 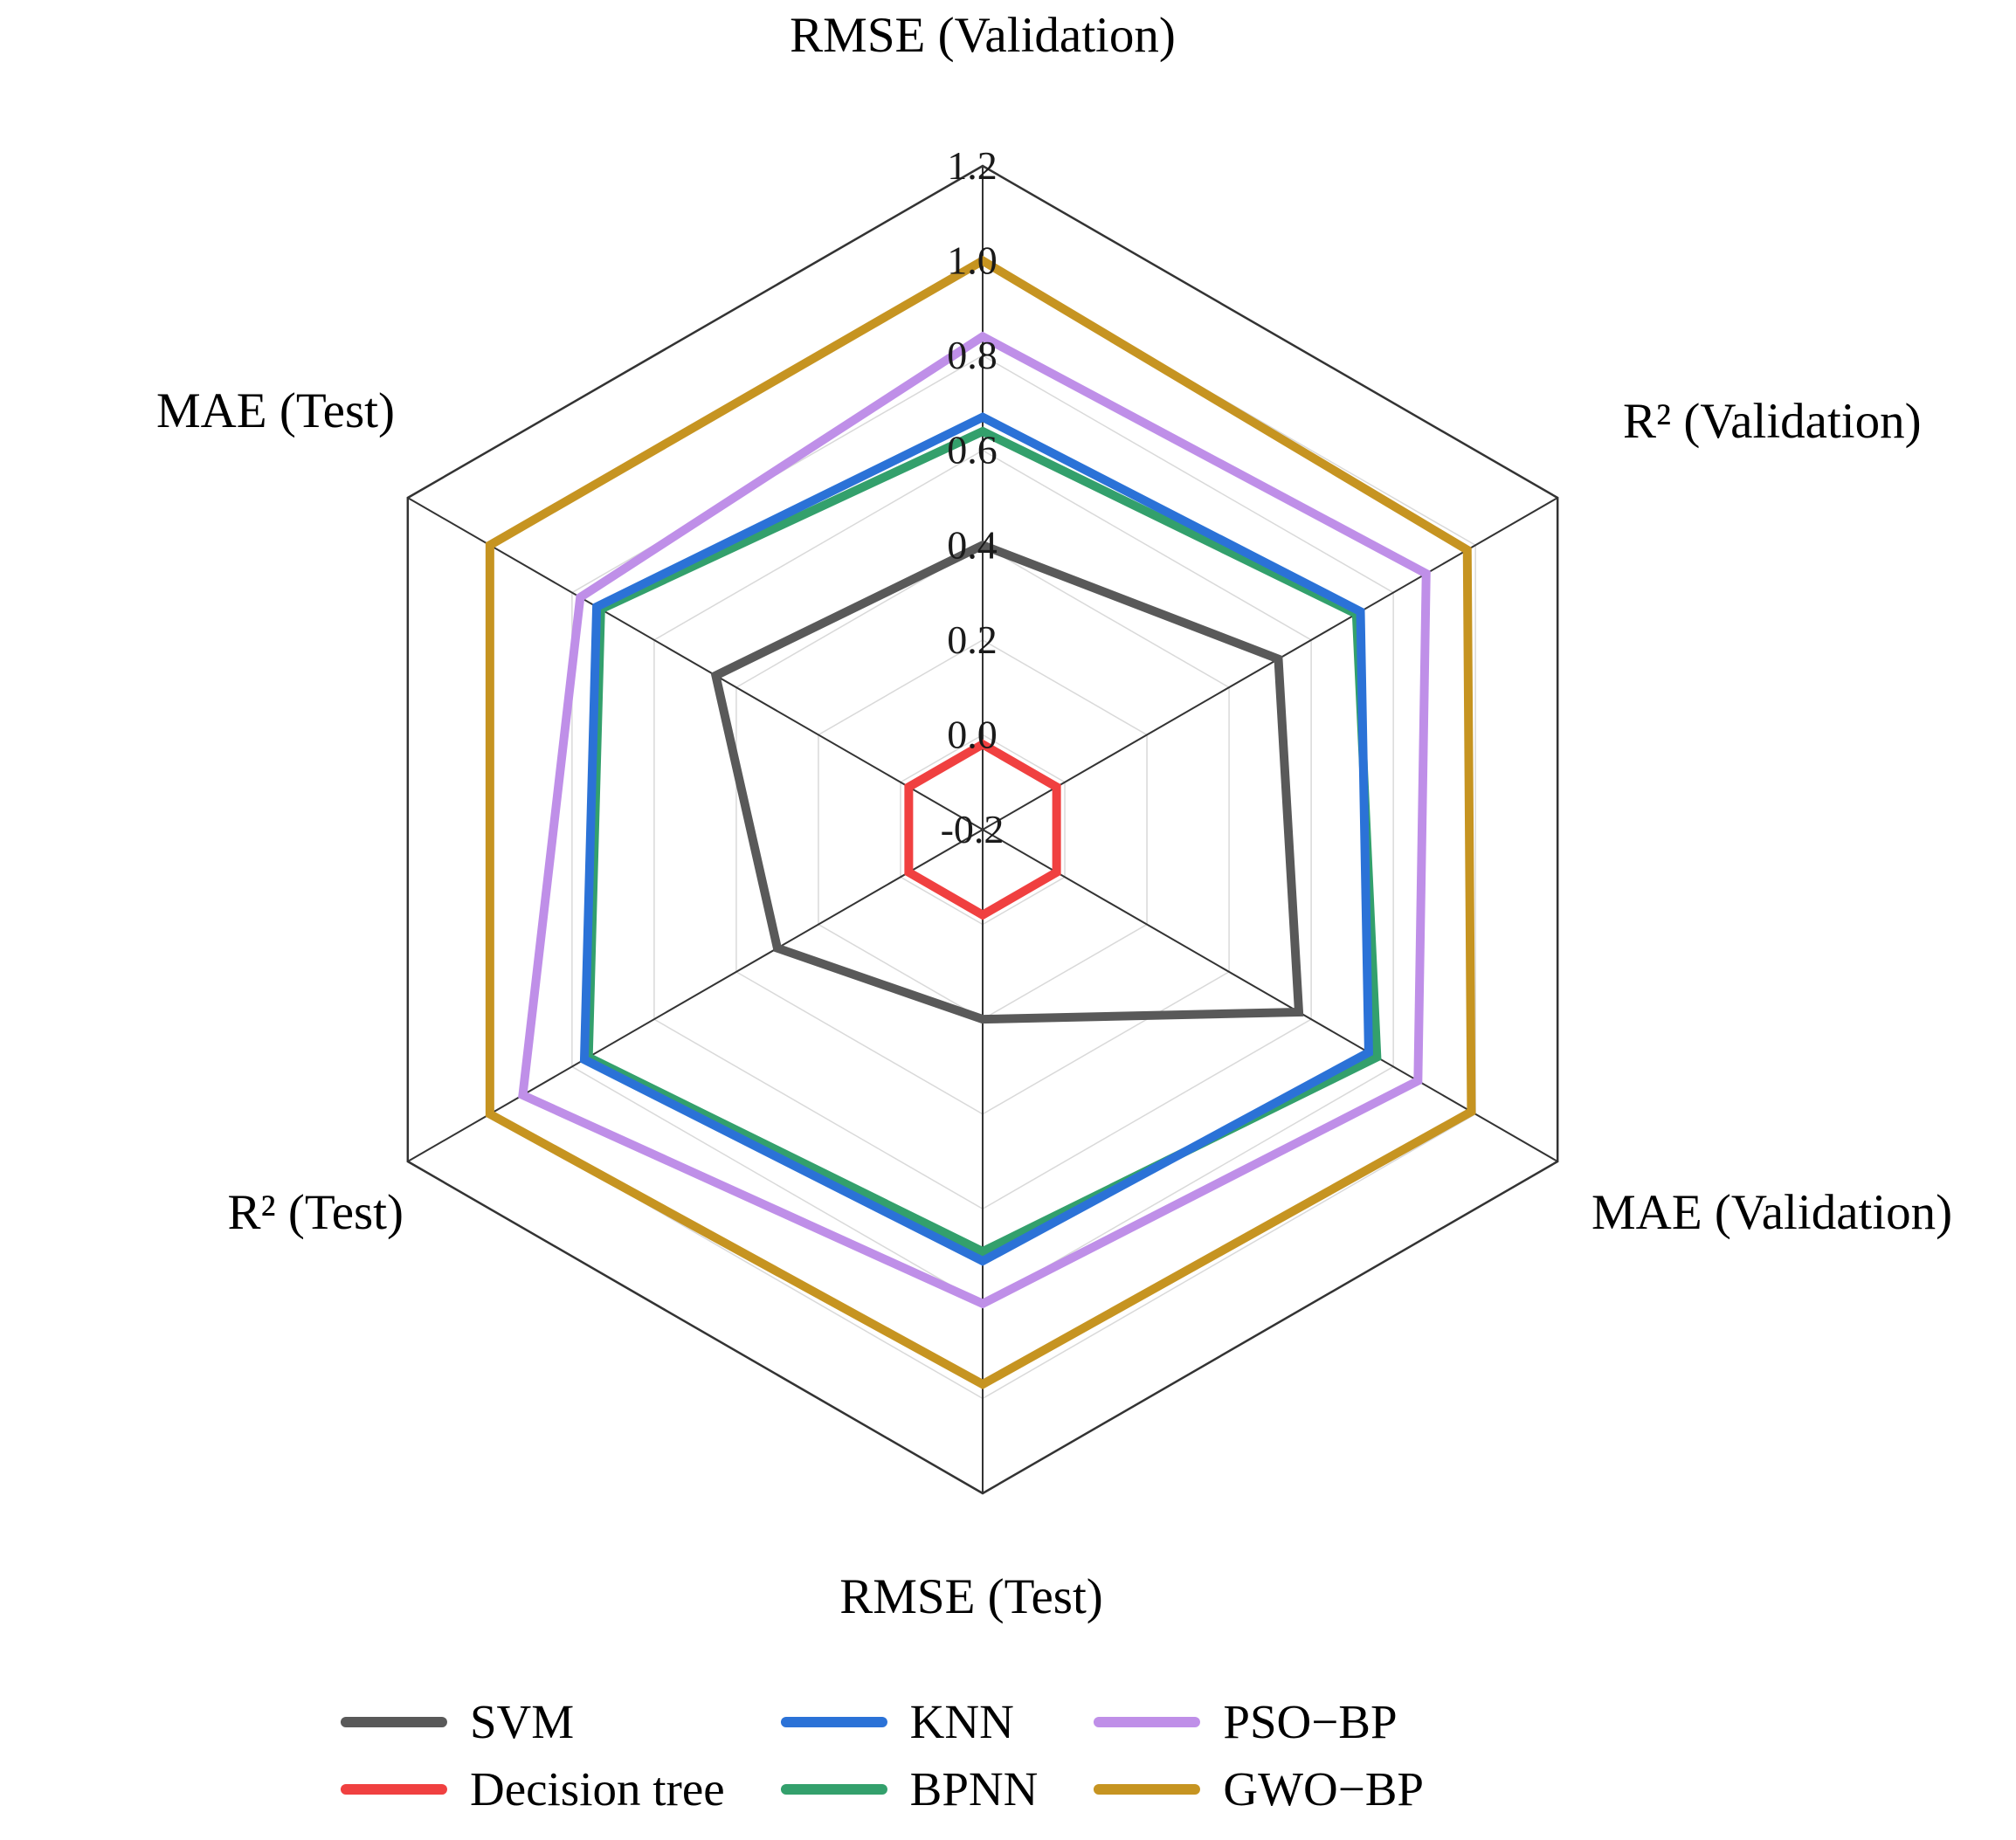 I want to click on axis-spoke-r-test, so click(x=695, y=995).